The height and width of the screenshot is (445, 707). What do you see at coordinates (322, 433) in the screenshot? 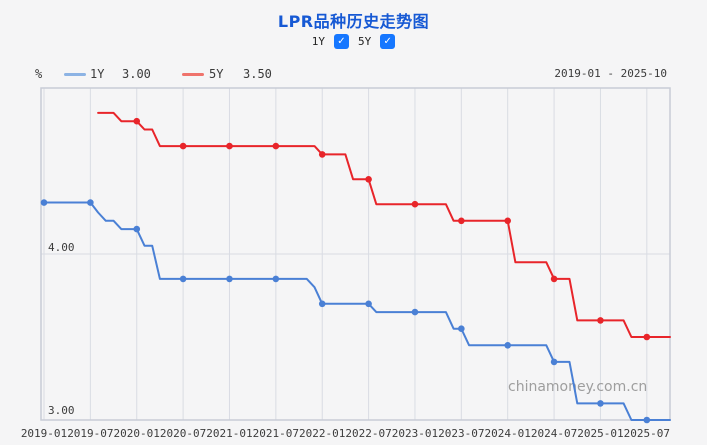
I see `x-tick-label: 2022-01` at bounding box center [322, 433].